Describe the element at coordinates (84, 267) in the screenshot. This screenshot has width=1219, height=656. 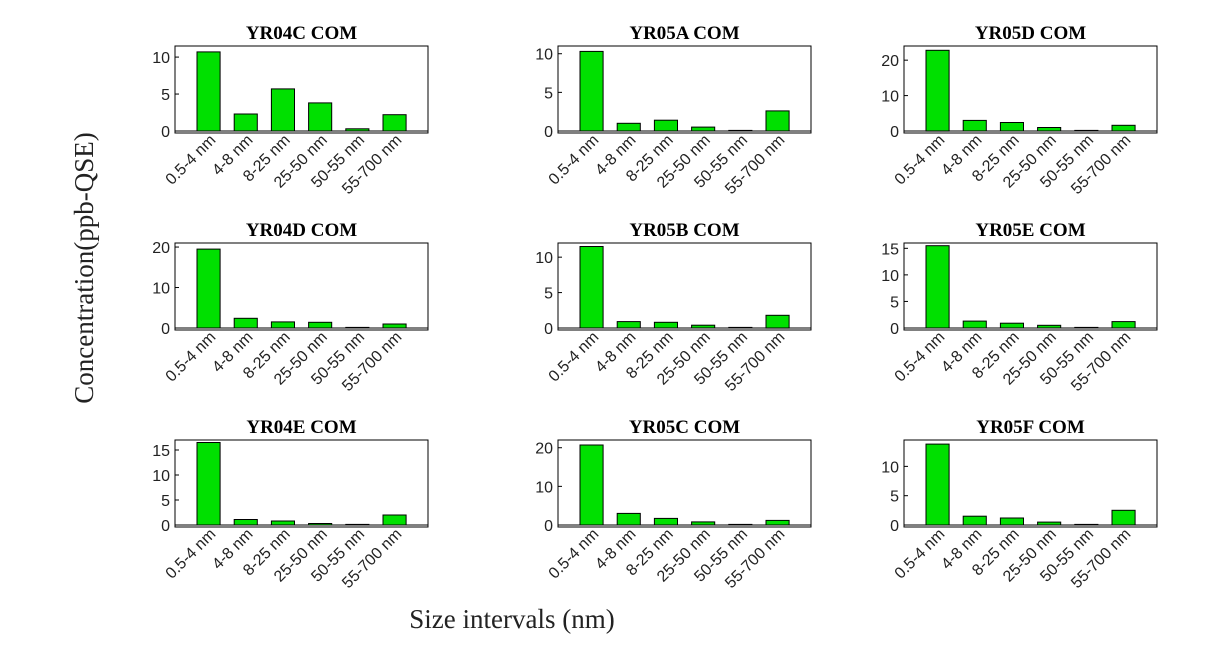
I see `y-axis-label: Concentration(ppb-QSE)` at that location.